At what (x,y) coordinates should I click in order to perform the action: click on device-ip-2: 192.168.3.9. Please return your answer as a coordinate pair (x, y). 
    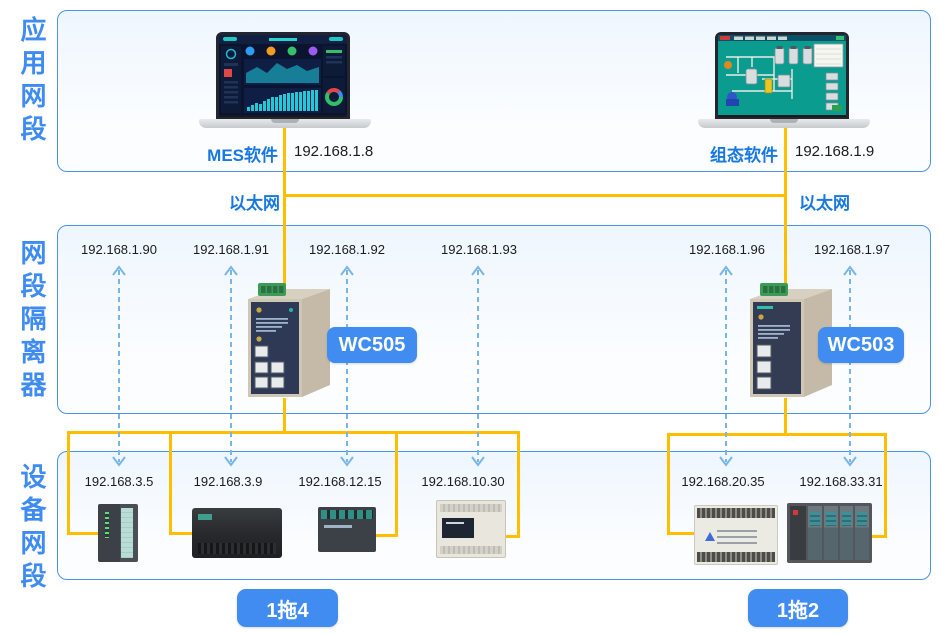
    Looking at the image, I should click on (228, 481).